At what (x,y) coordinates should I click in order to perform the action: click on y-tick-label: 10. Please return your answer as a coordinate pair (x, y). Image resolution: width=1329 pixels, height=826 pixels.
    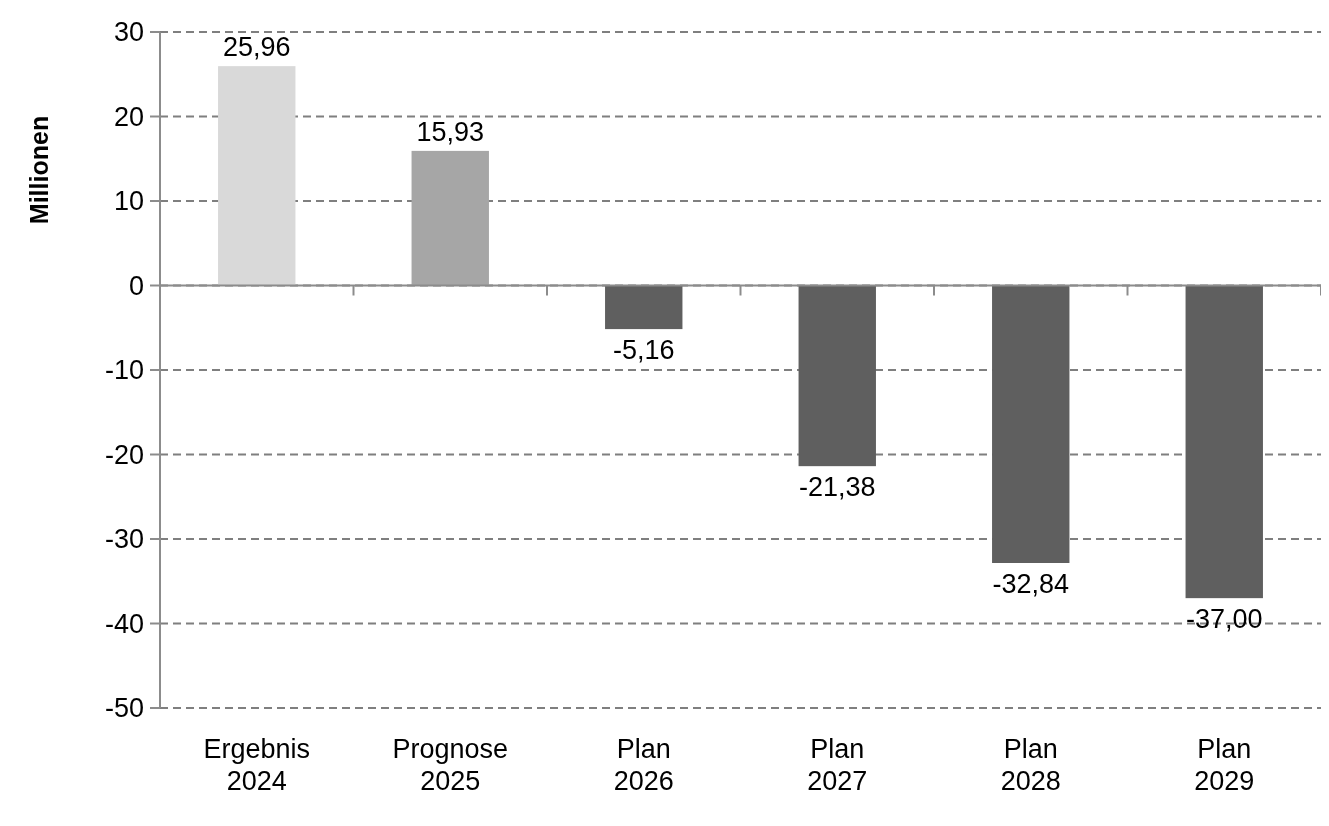
    Looking at the image, I should click on (128, 201).